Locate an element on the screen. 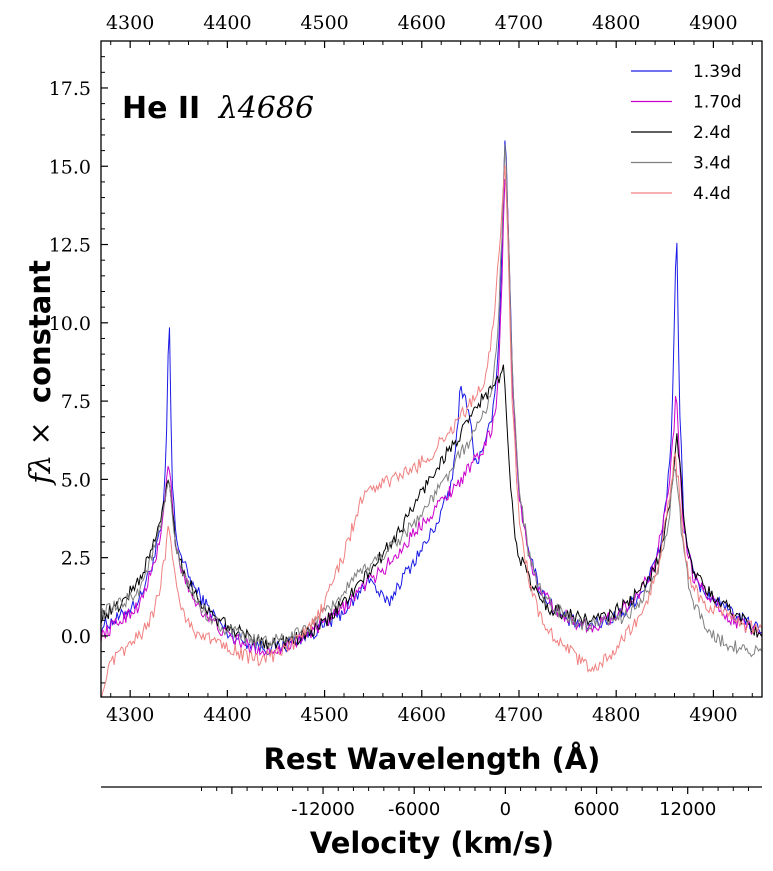  x-top-tick-label: 4900 is located at coordinates (713, 23).